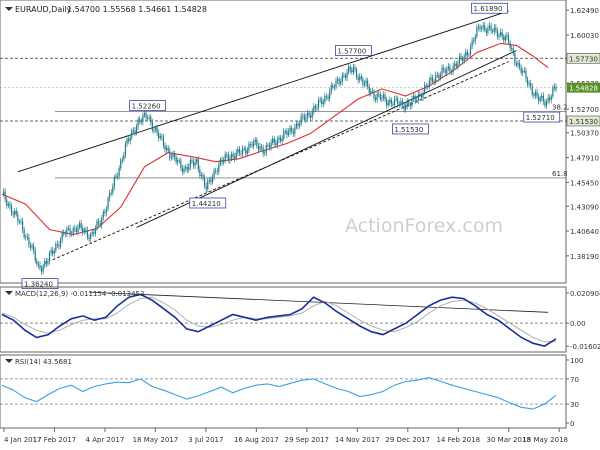 This screenshot has height=450, width=600. Describe the element at coordinates (9, 293) in the screenshot. I see `dropdown-arrow-icon` at that location.